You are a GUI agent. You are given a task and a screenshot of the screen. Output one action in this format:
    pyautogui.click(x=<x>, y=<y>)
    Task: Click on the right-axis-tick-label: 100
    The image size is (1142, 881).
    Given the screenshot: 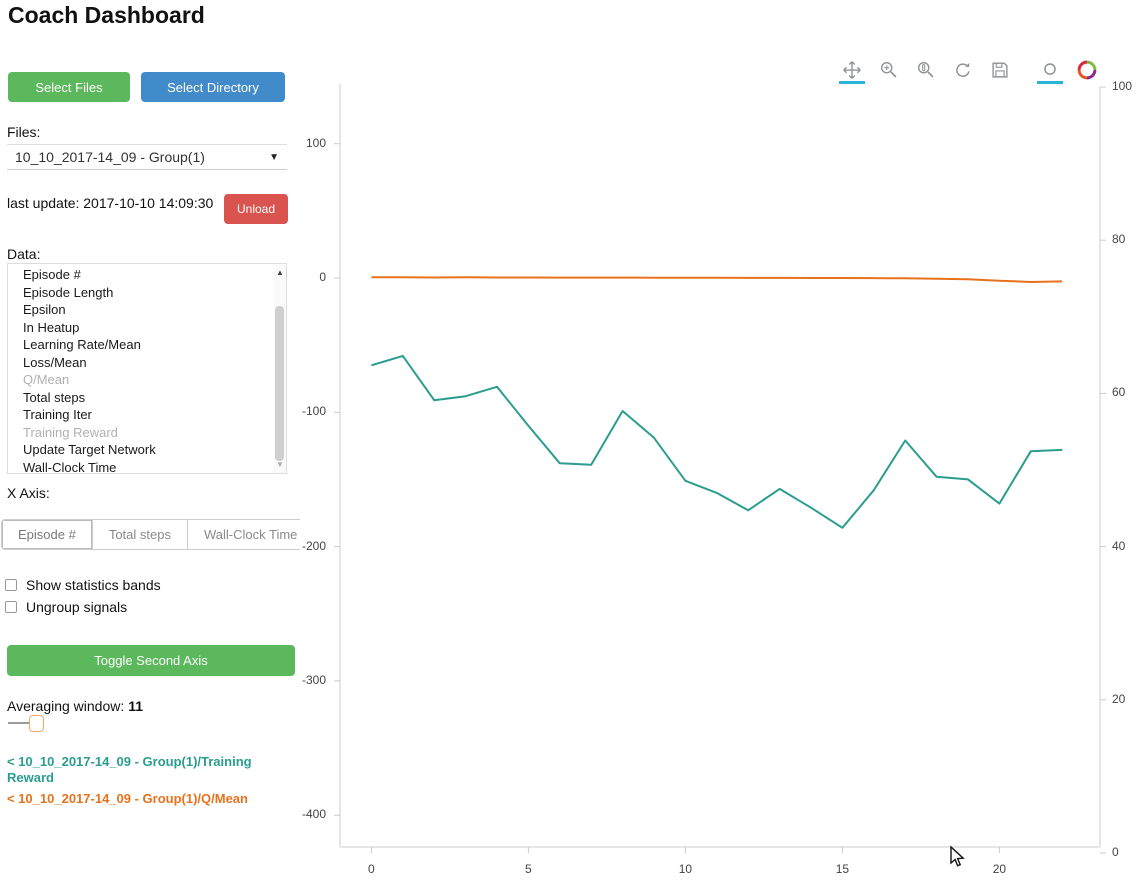 What is the action you would take?
    pyautogui.click(x=1122, y=86)
    